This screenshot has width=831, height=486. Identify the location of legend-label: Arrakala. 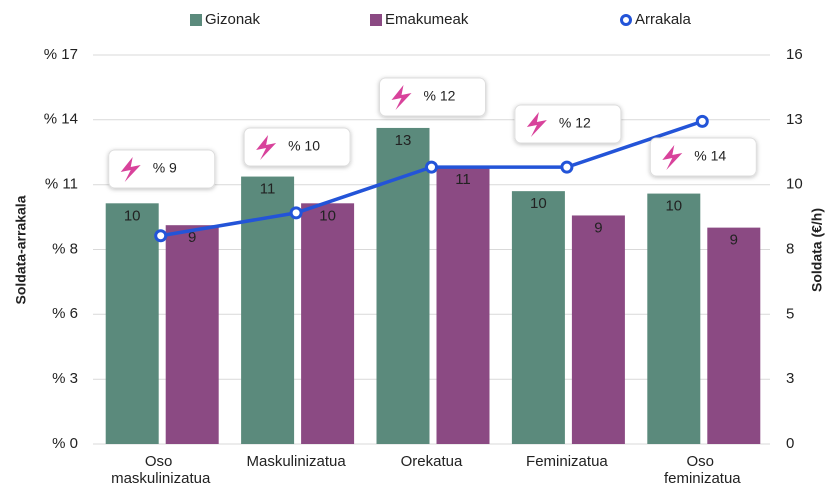
(663, 19).